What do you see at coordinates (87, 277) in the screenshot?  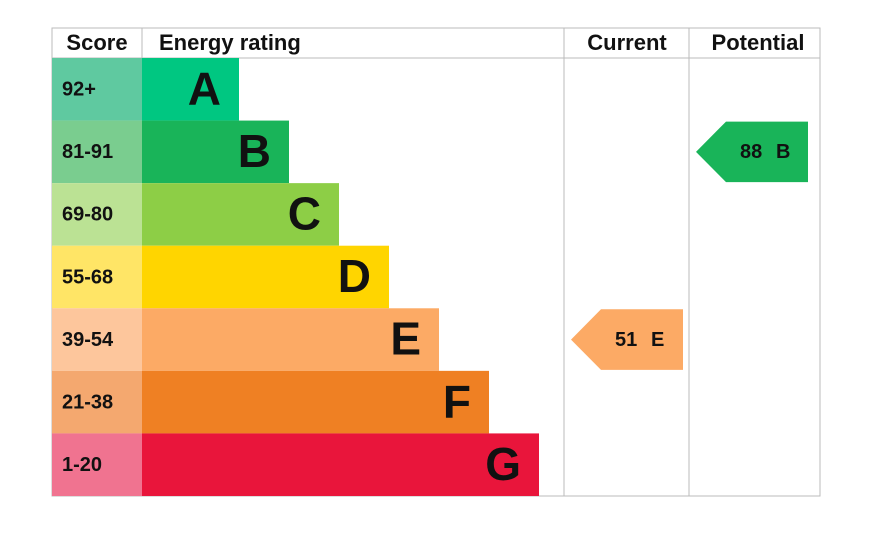 I see `score-label: 55-68` at bounding box center [87, 277].